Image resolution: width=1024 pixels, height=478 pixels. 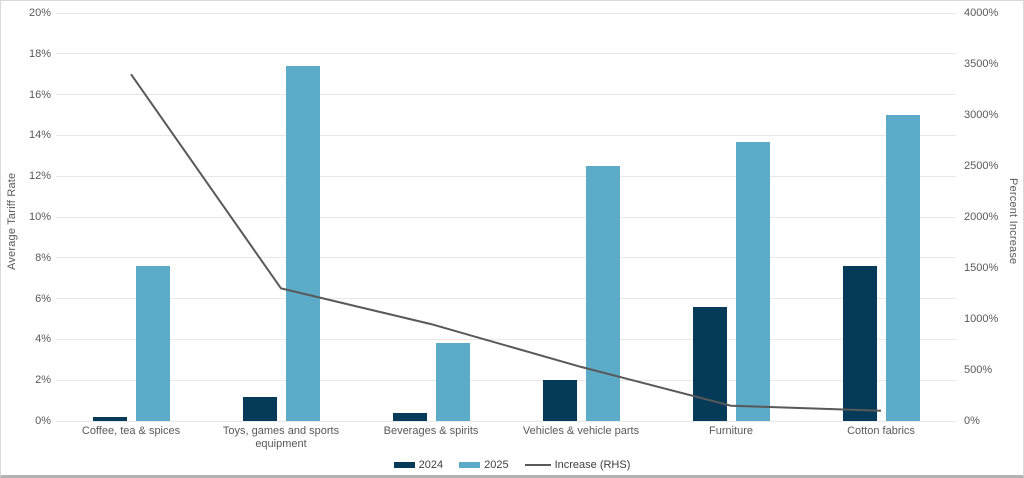 I want to click on legend-label: Increase (RHS), so click(x=592, y=465).